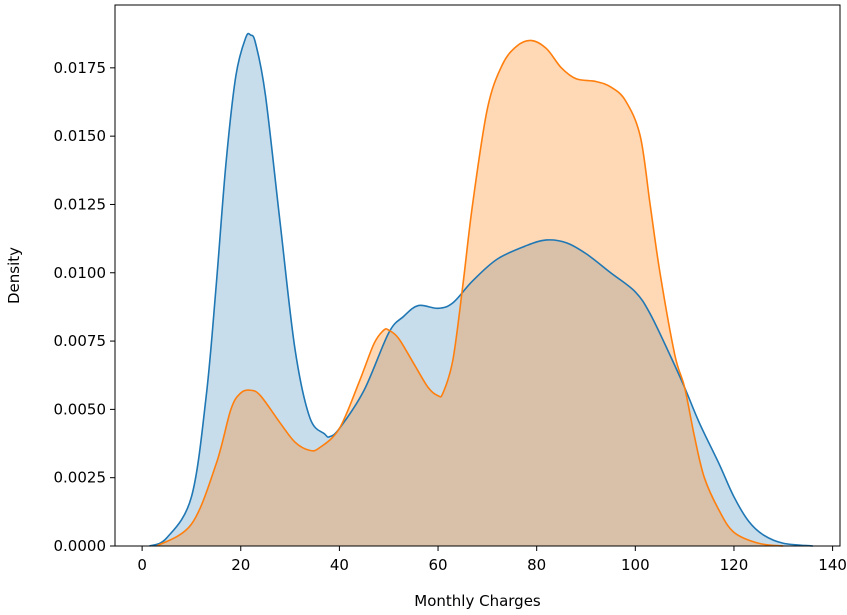 The height and width of the screenshot is (615, 847). What do you see at coordinates (477, 601) in the screenshot?
I see `x-axis-title: Monthly Charges` at bounding box center [477, 601].